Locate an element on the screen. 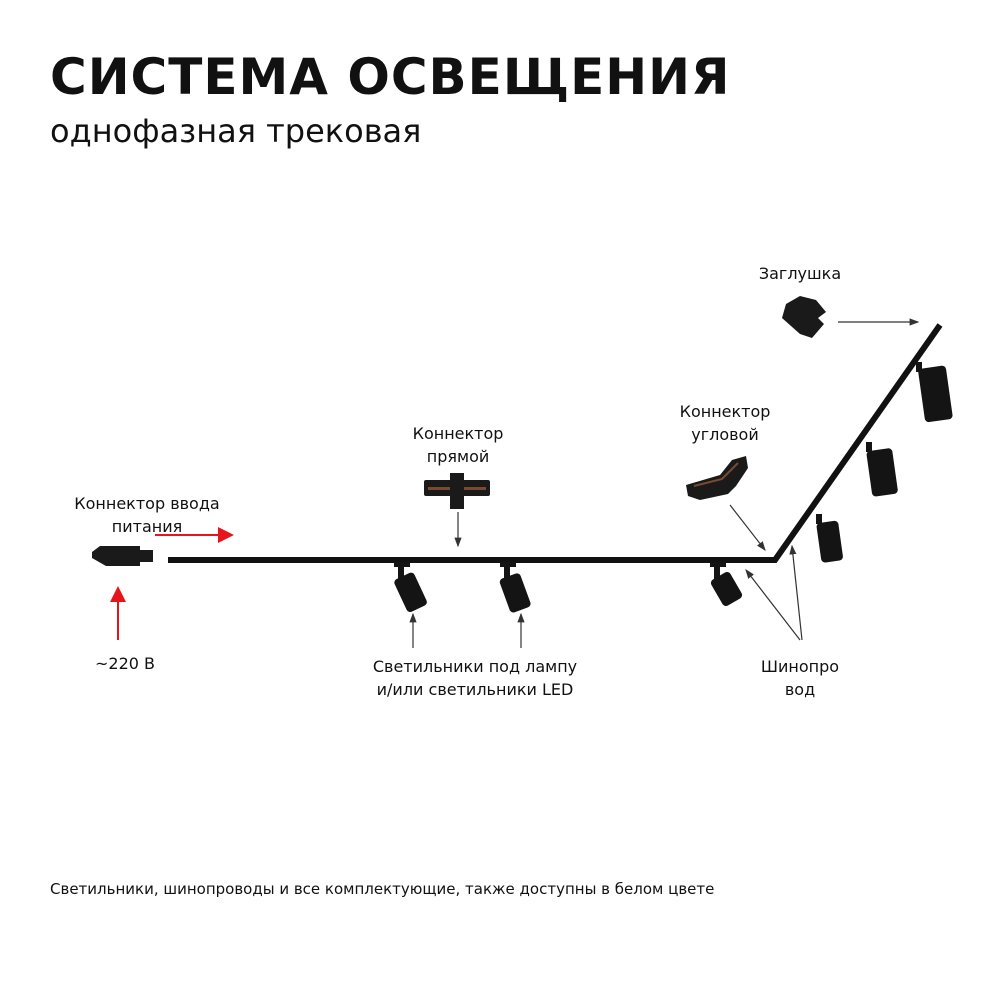 This screenshot has height=1000, width=1000. label-line: вод is located at coordinates (800, 689).